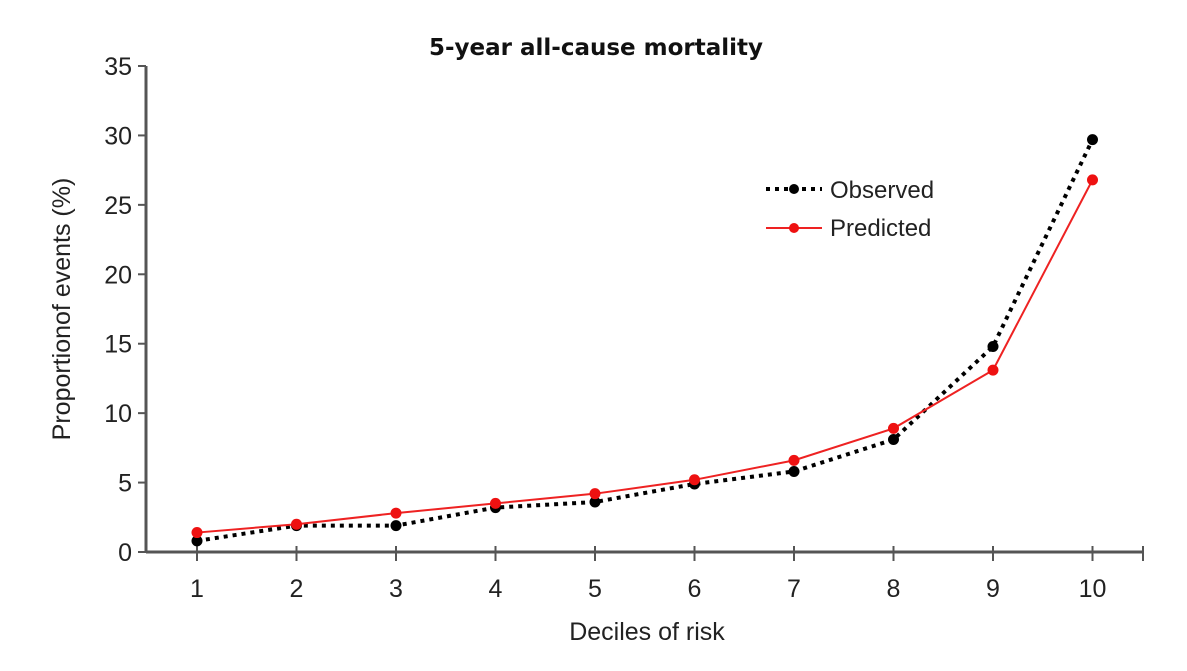  What do you see at coordinates (125, 553) in the screenshot?
I see `y-tick-label: 0` at bounding box center [125, 553].